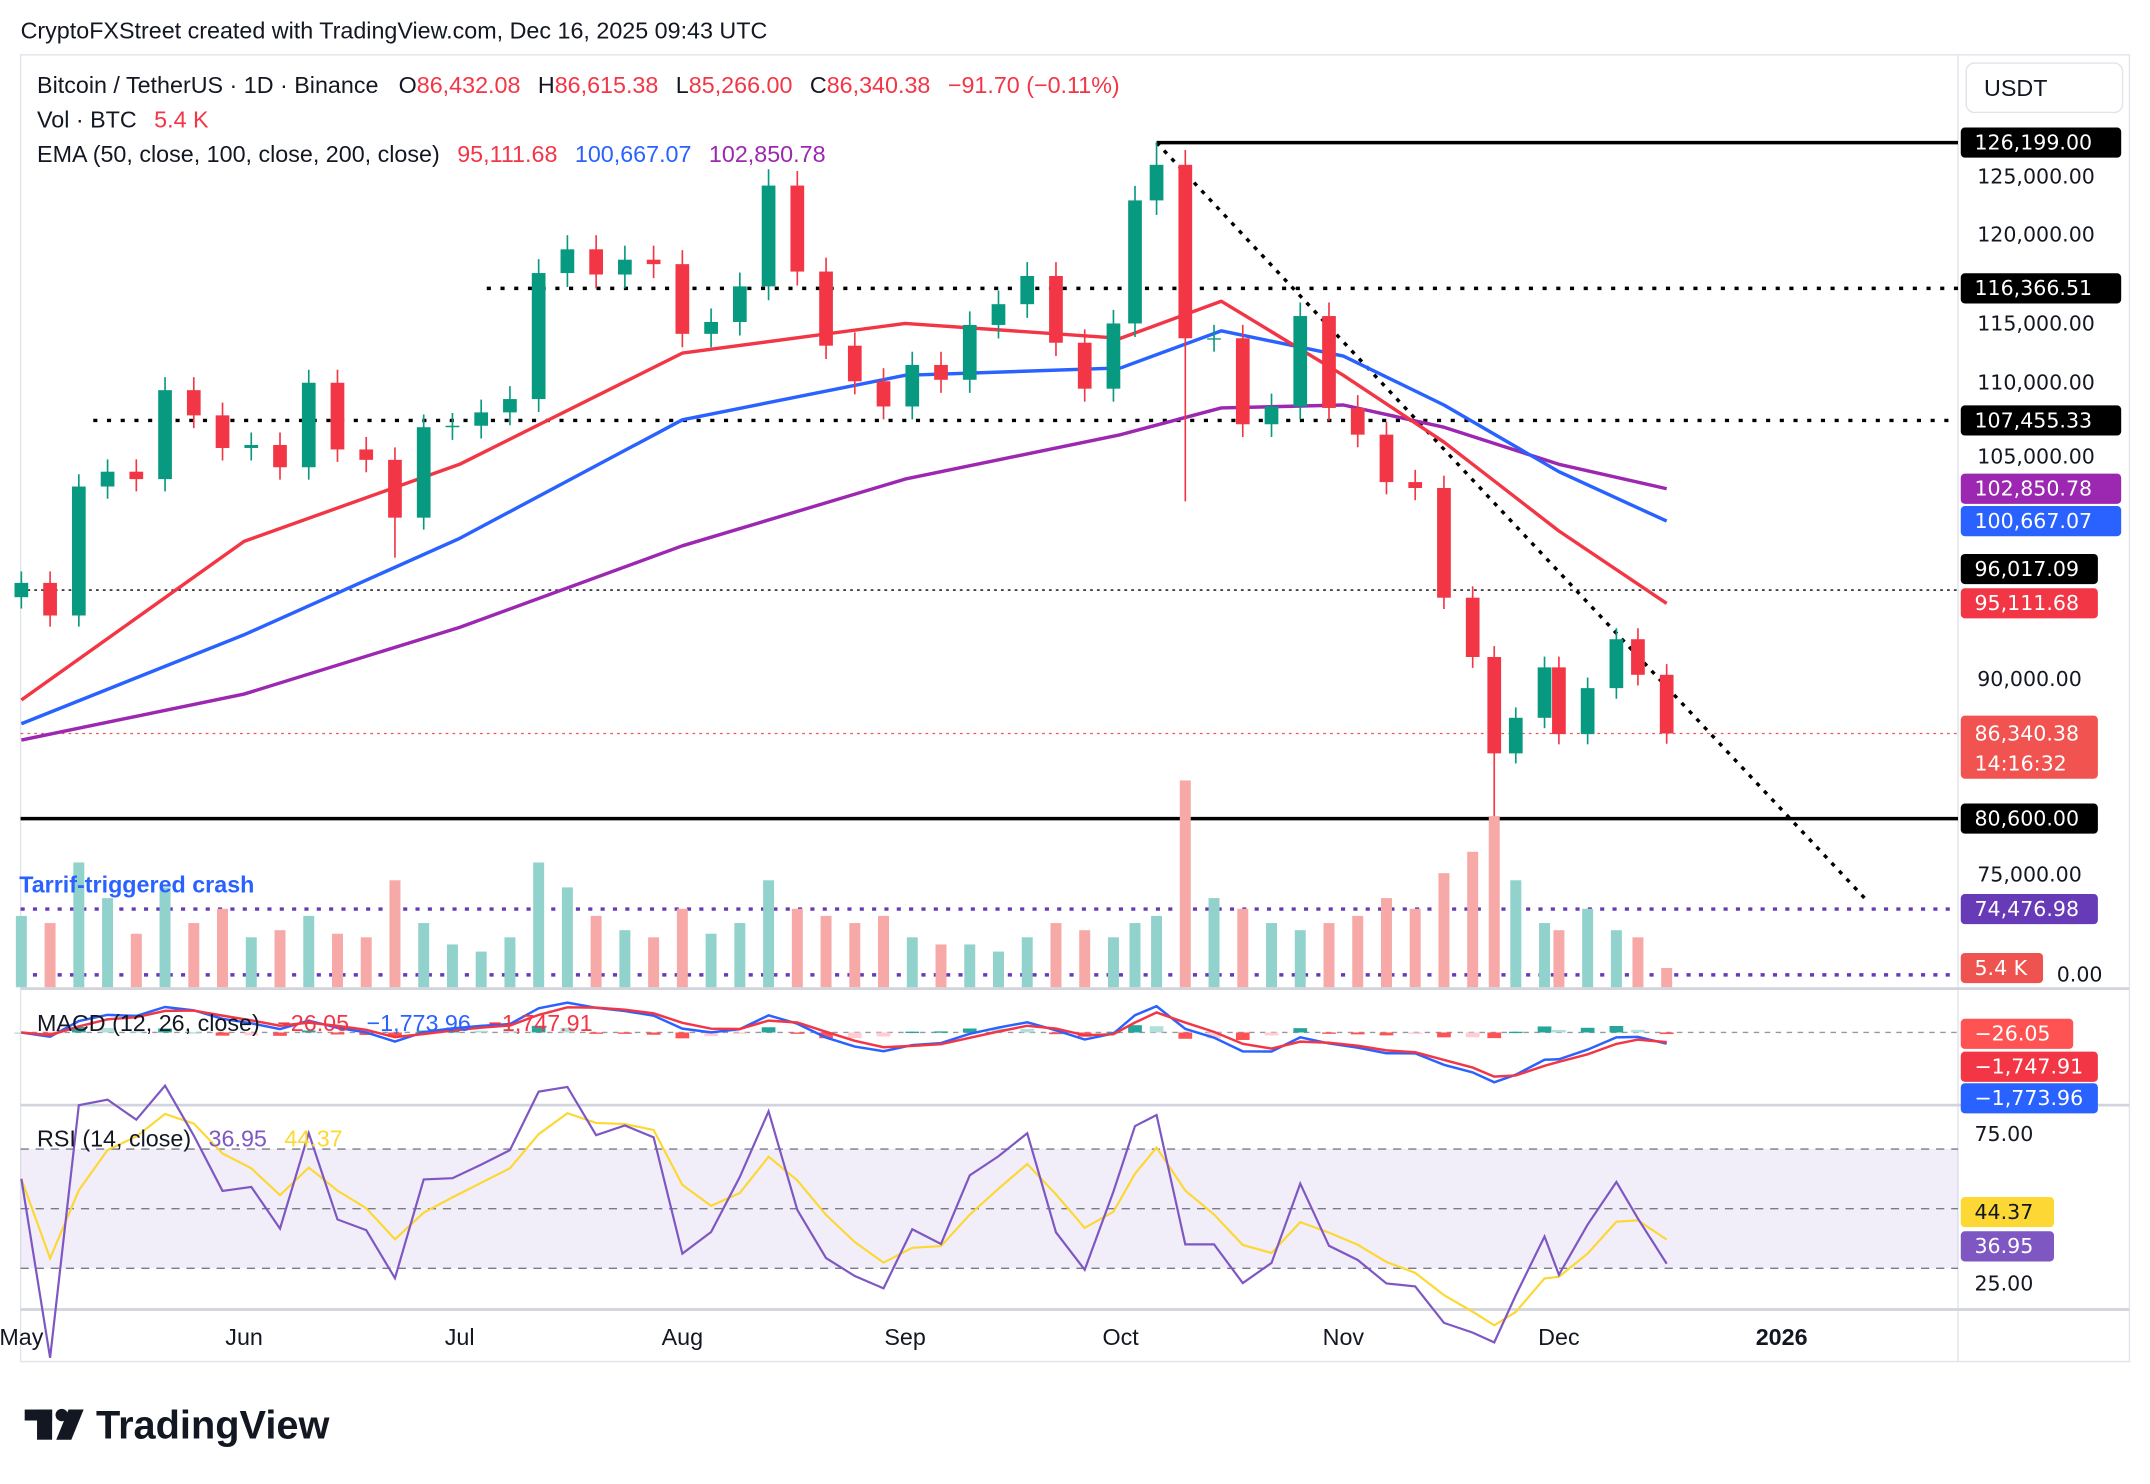 The width and height of the screenshot is (2150, 1484). Describe the element at coordinates (2036, 323) in the screenshot. I see `price-axis-tick: 115,000.00` at that location.